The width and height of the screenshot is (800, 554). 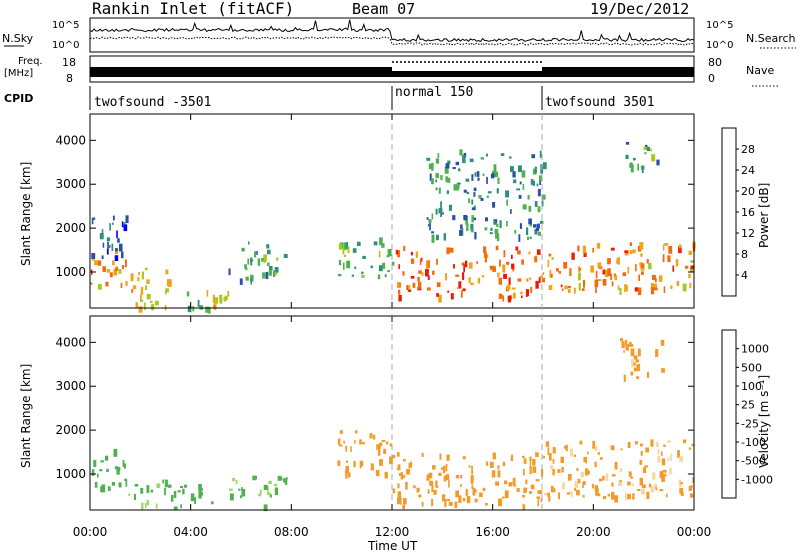 What do you see at coordinates (392, 35) in the screenshot?
I see `noise-panel-frame` at bounding box center [392, 35].